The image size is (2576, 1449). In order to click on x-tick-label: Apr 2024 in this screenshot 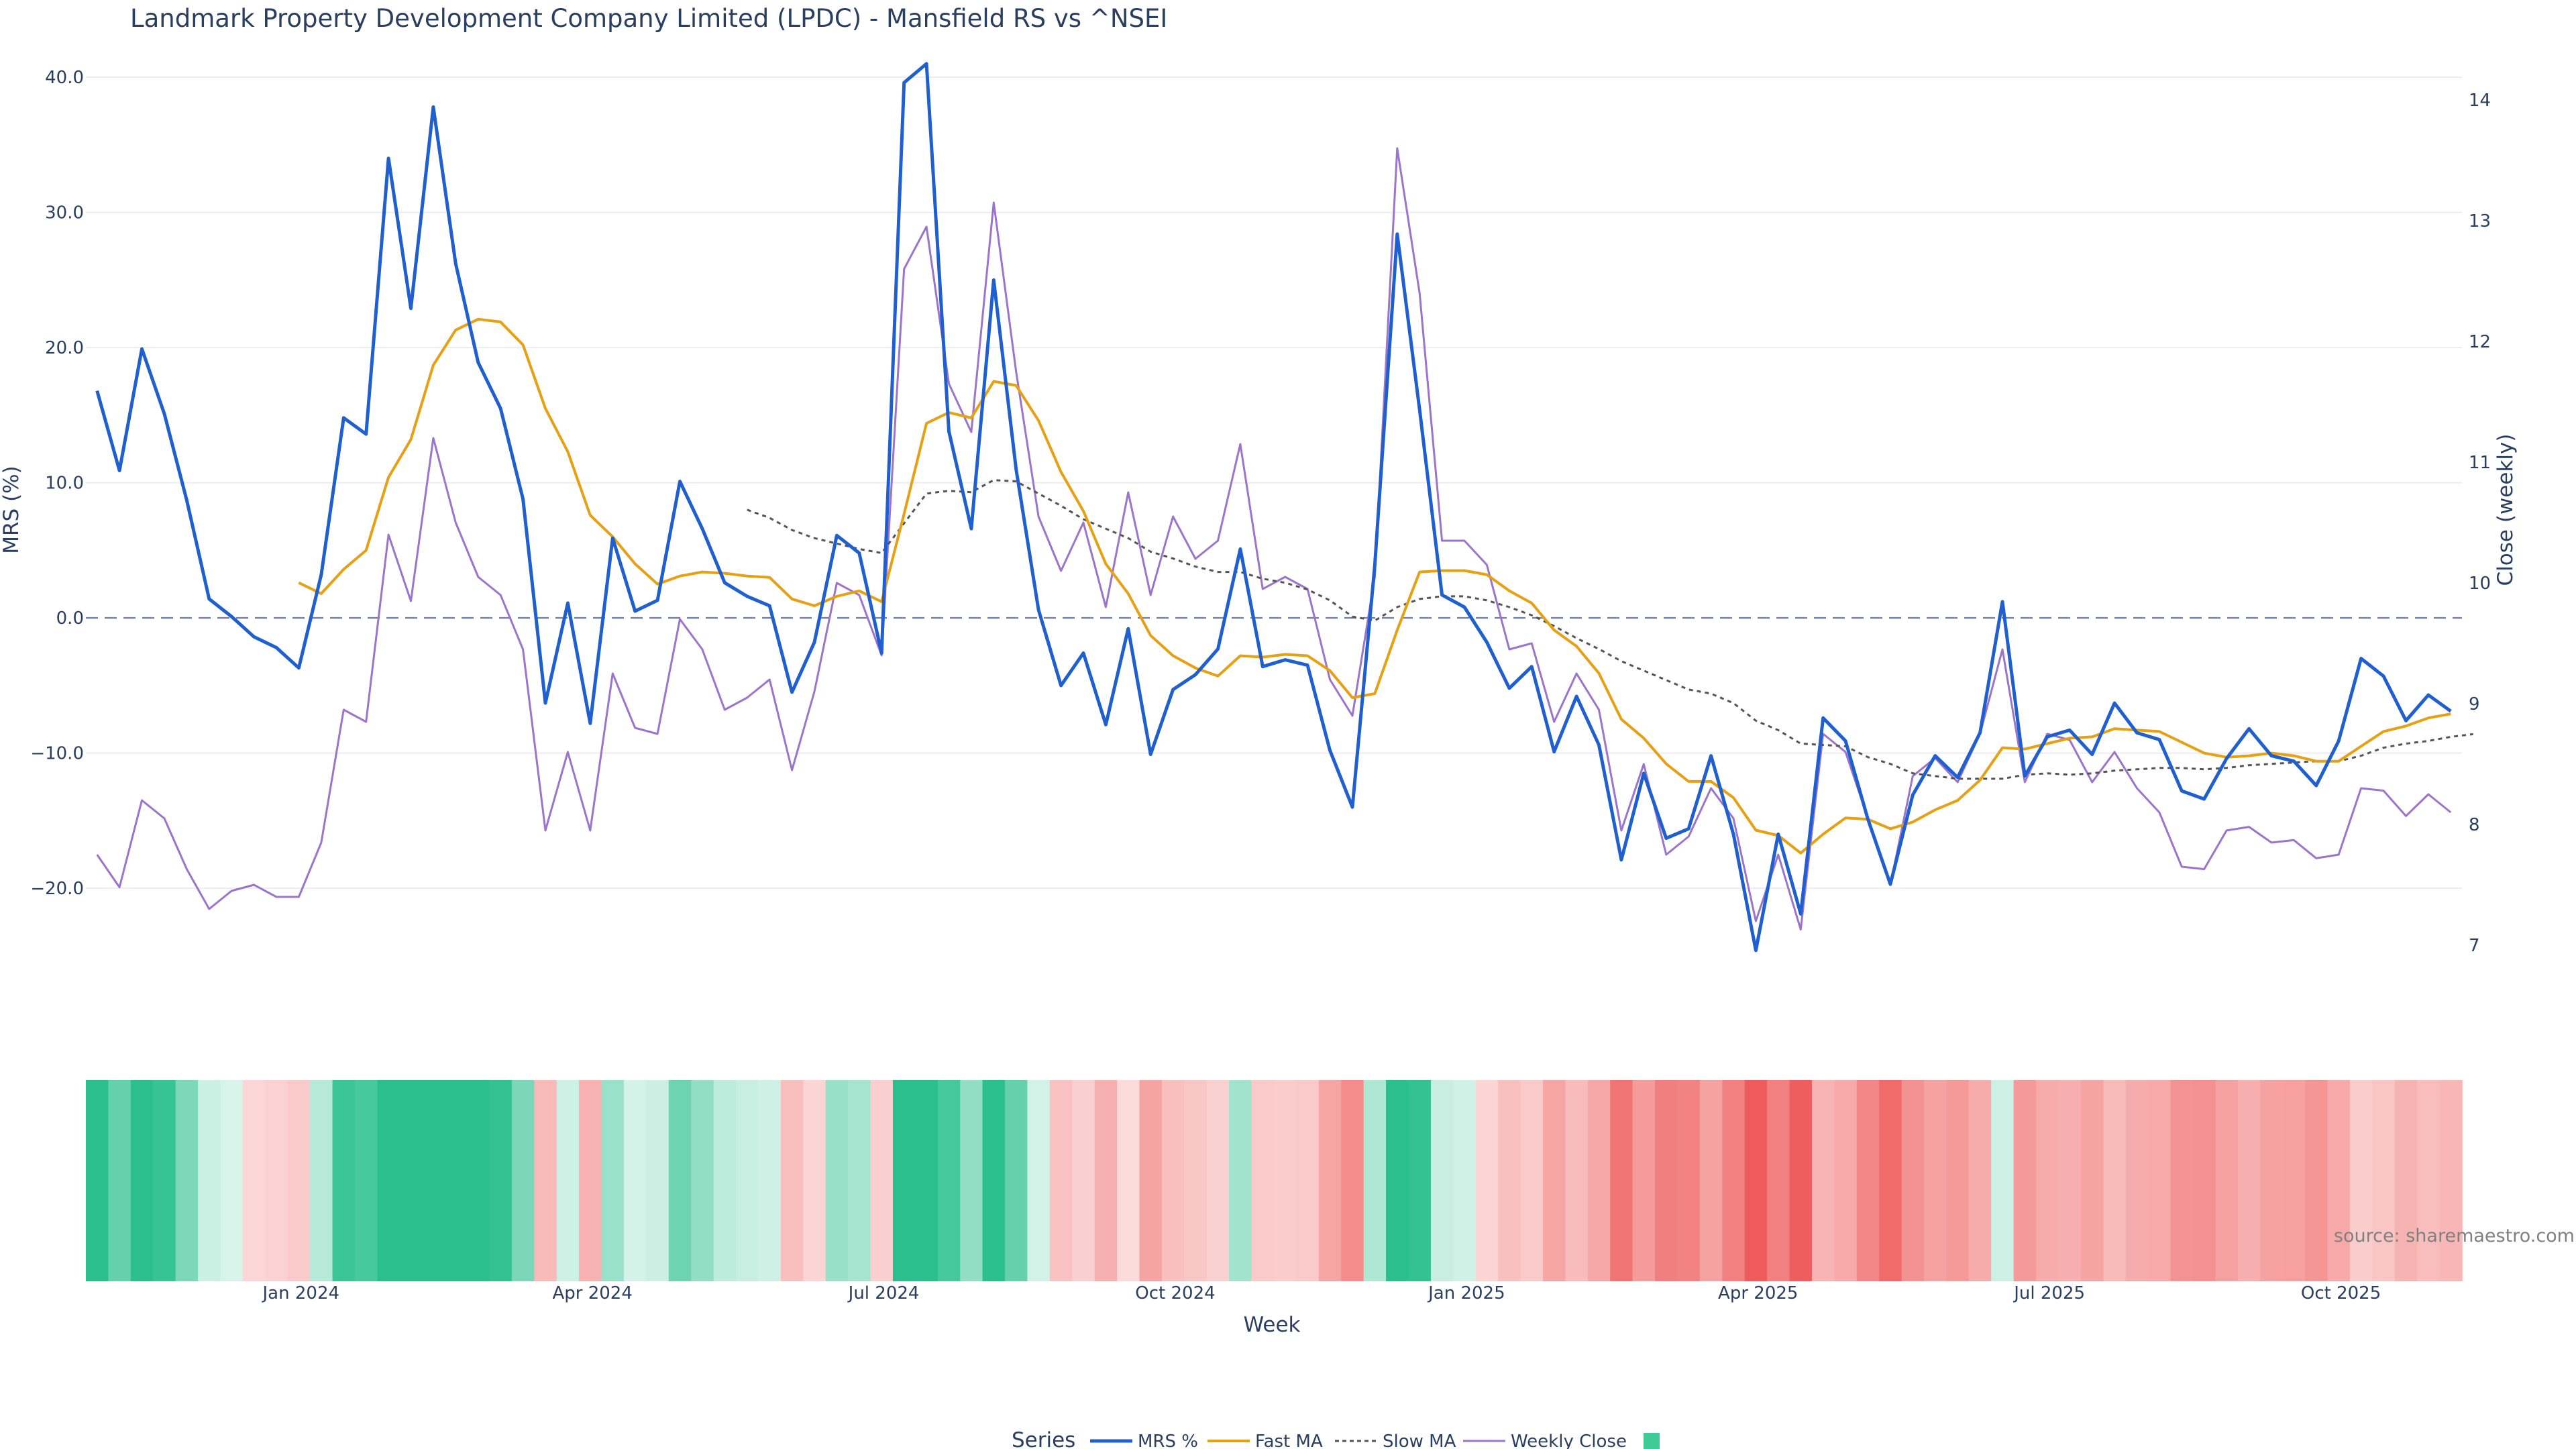, I will do `click(592, 1293)`.